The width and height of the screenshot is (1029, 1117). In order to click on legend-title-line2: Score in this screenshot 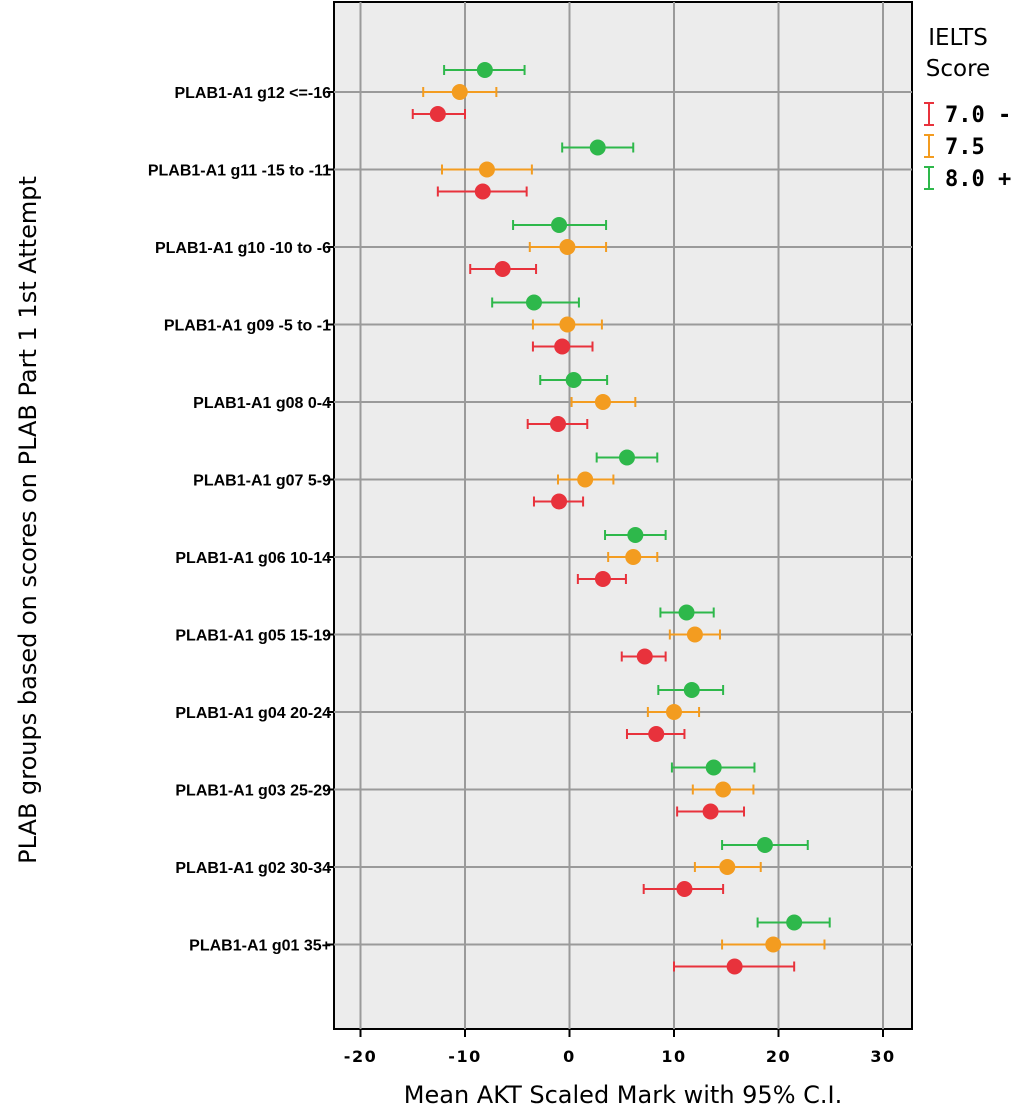, I will do `click(958, 69)`.